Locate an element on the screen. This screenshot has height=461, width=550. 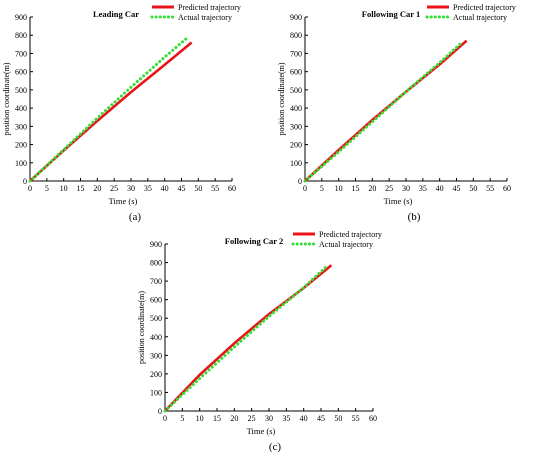
chart-title: Following Car 2 is located at coordinates (254, 241).